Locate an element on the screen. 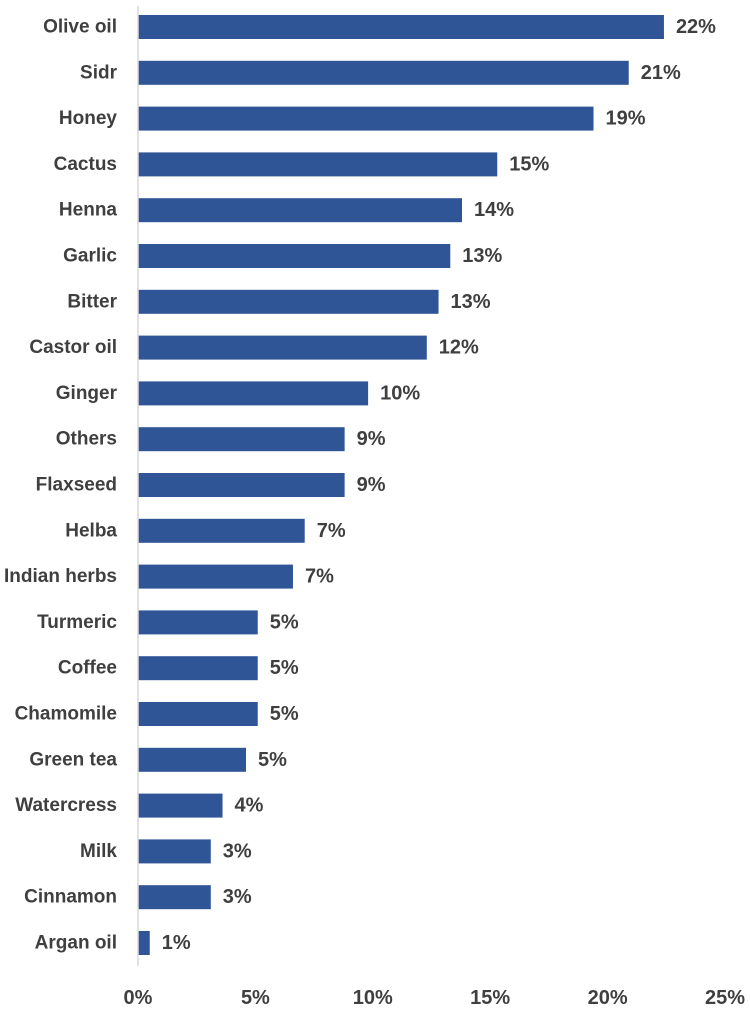  category-label: Castor oil is located at coordinates (73, 347).